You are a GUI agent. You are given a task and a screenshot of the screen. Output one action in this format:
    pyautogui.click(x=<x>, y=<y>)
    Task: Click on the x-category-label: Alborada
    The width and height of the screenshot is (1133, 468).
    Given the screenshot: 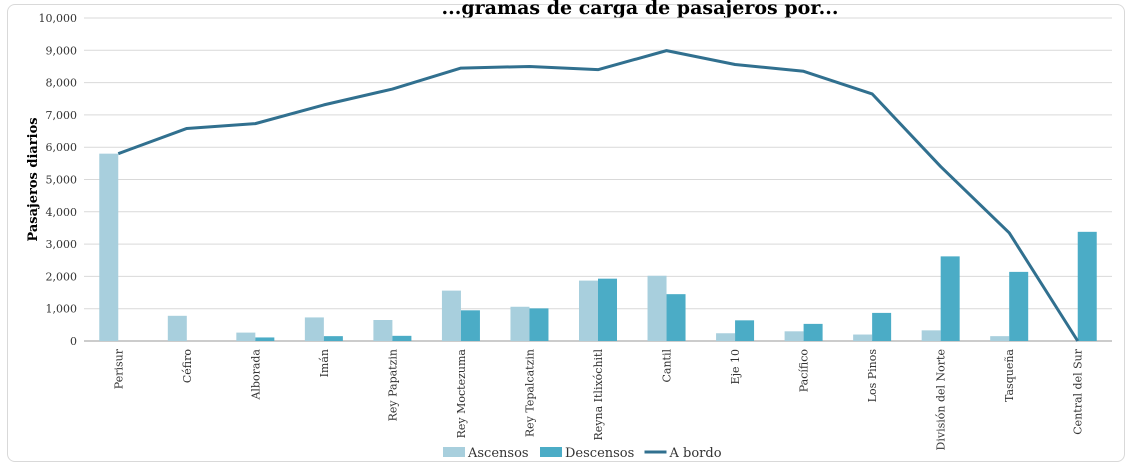 What is the action you would take?
    pyautogui.click(x=255, y=375)
    